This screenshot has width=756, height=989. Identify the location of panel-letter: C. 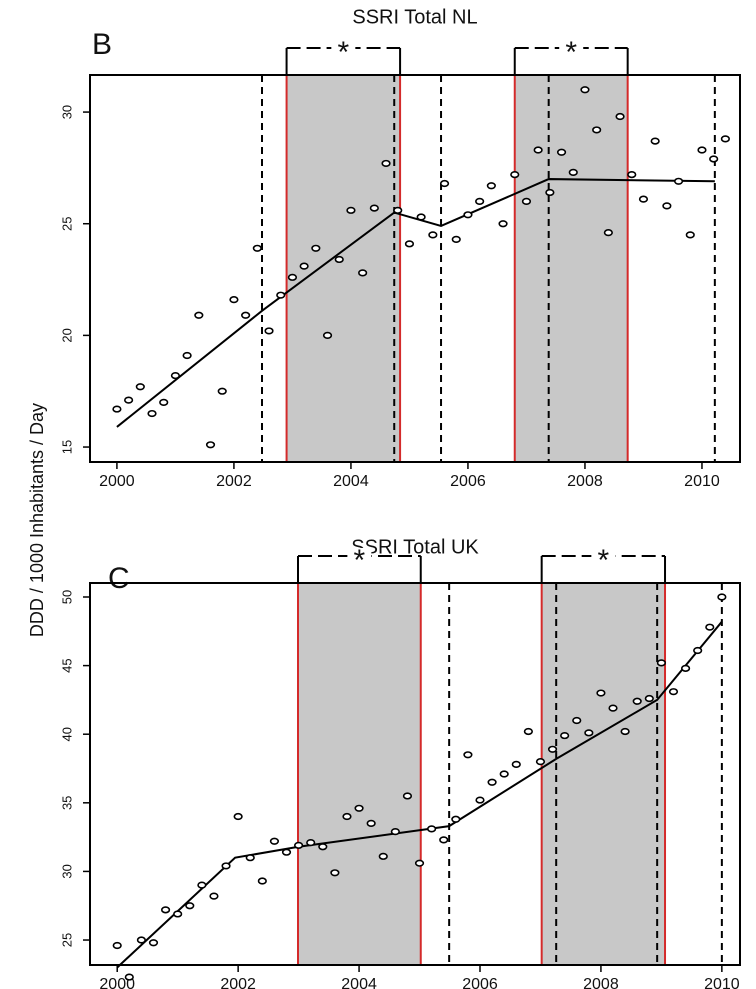
(119, 578).